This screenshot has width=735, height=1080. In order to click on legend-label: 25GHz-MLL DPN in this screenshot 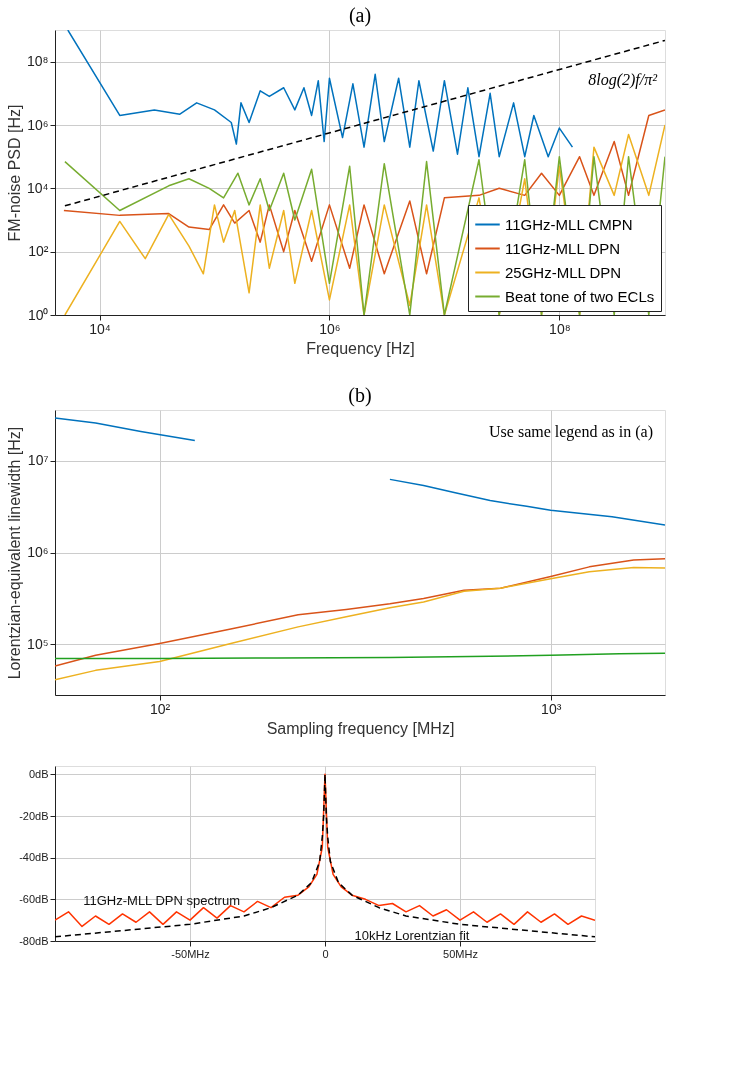, I will do `click(563, 272)`.